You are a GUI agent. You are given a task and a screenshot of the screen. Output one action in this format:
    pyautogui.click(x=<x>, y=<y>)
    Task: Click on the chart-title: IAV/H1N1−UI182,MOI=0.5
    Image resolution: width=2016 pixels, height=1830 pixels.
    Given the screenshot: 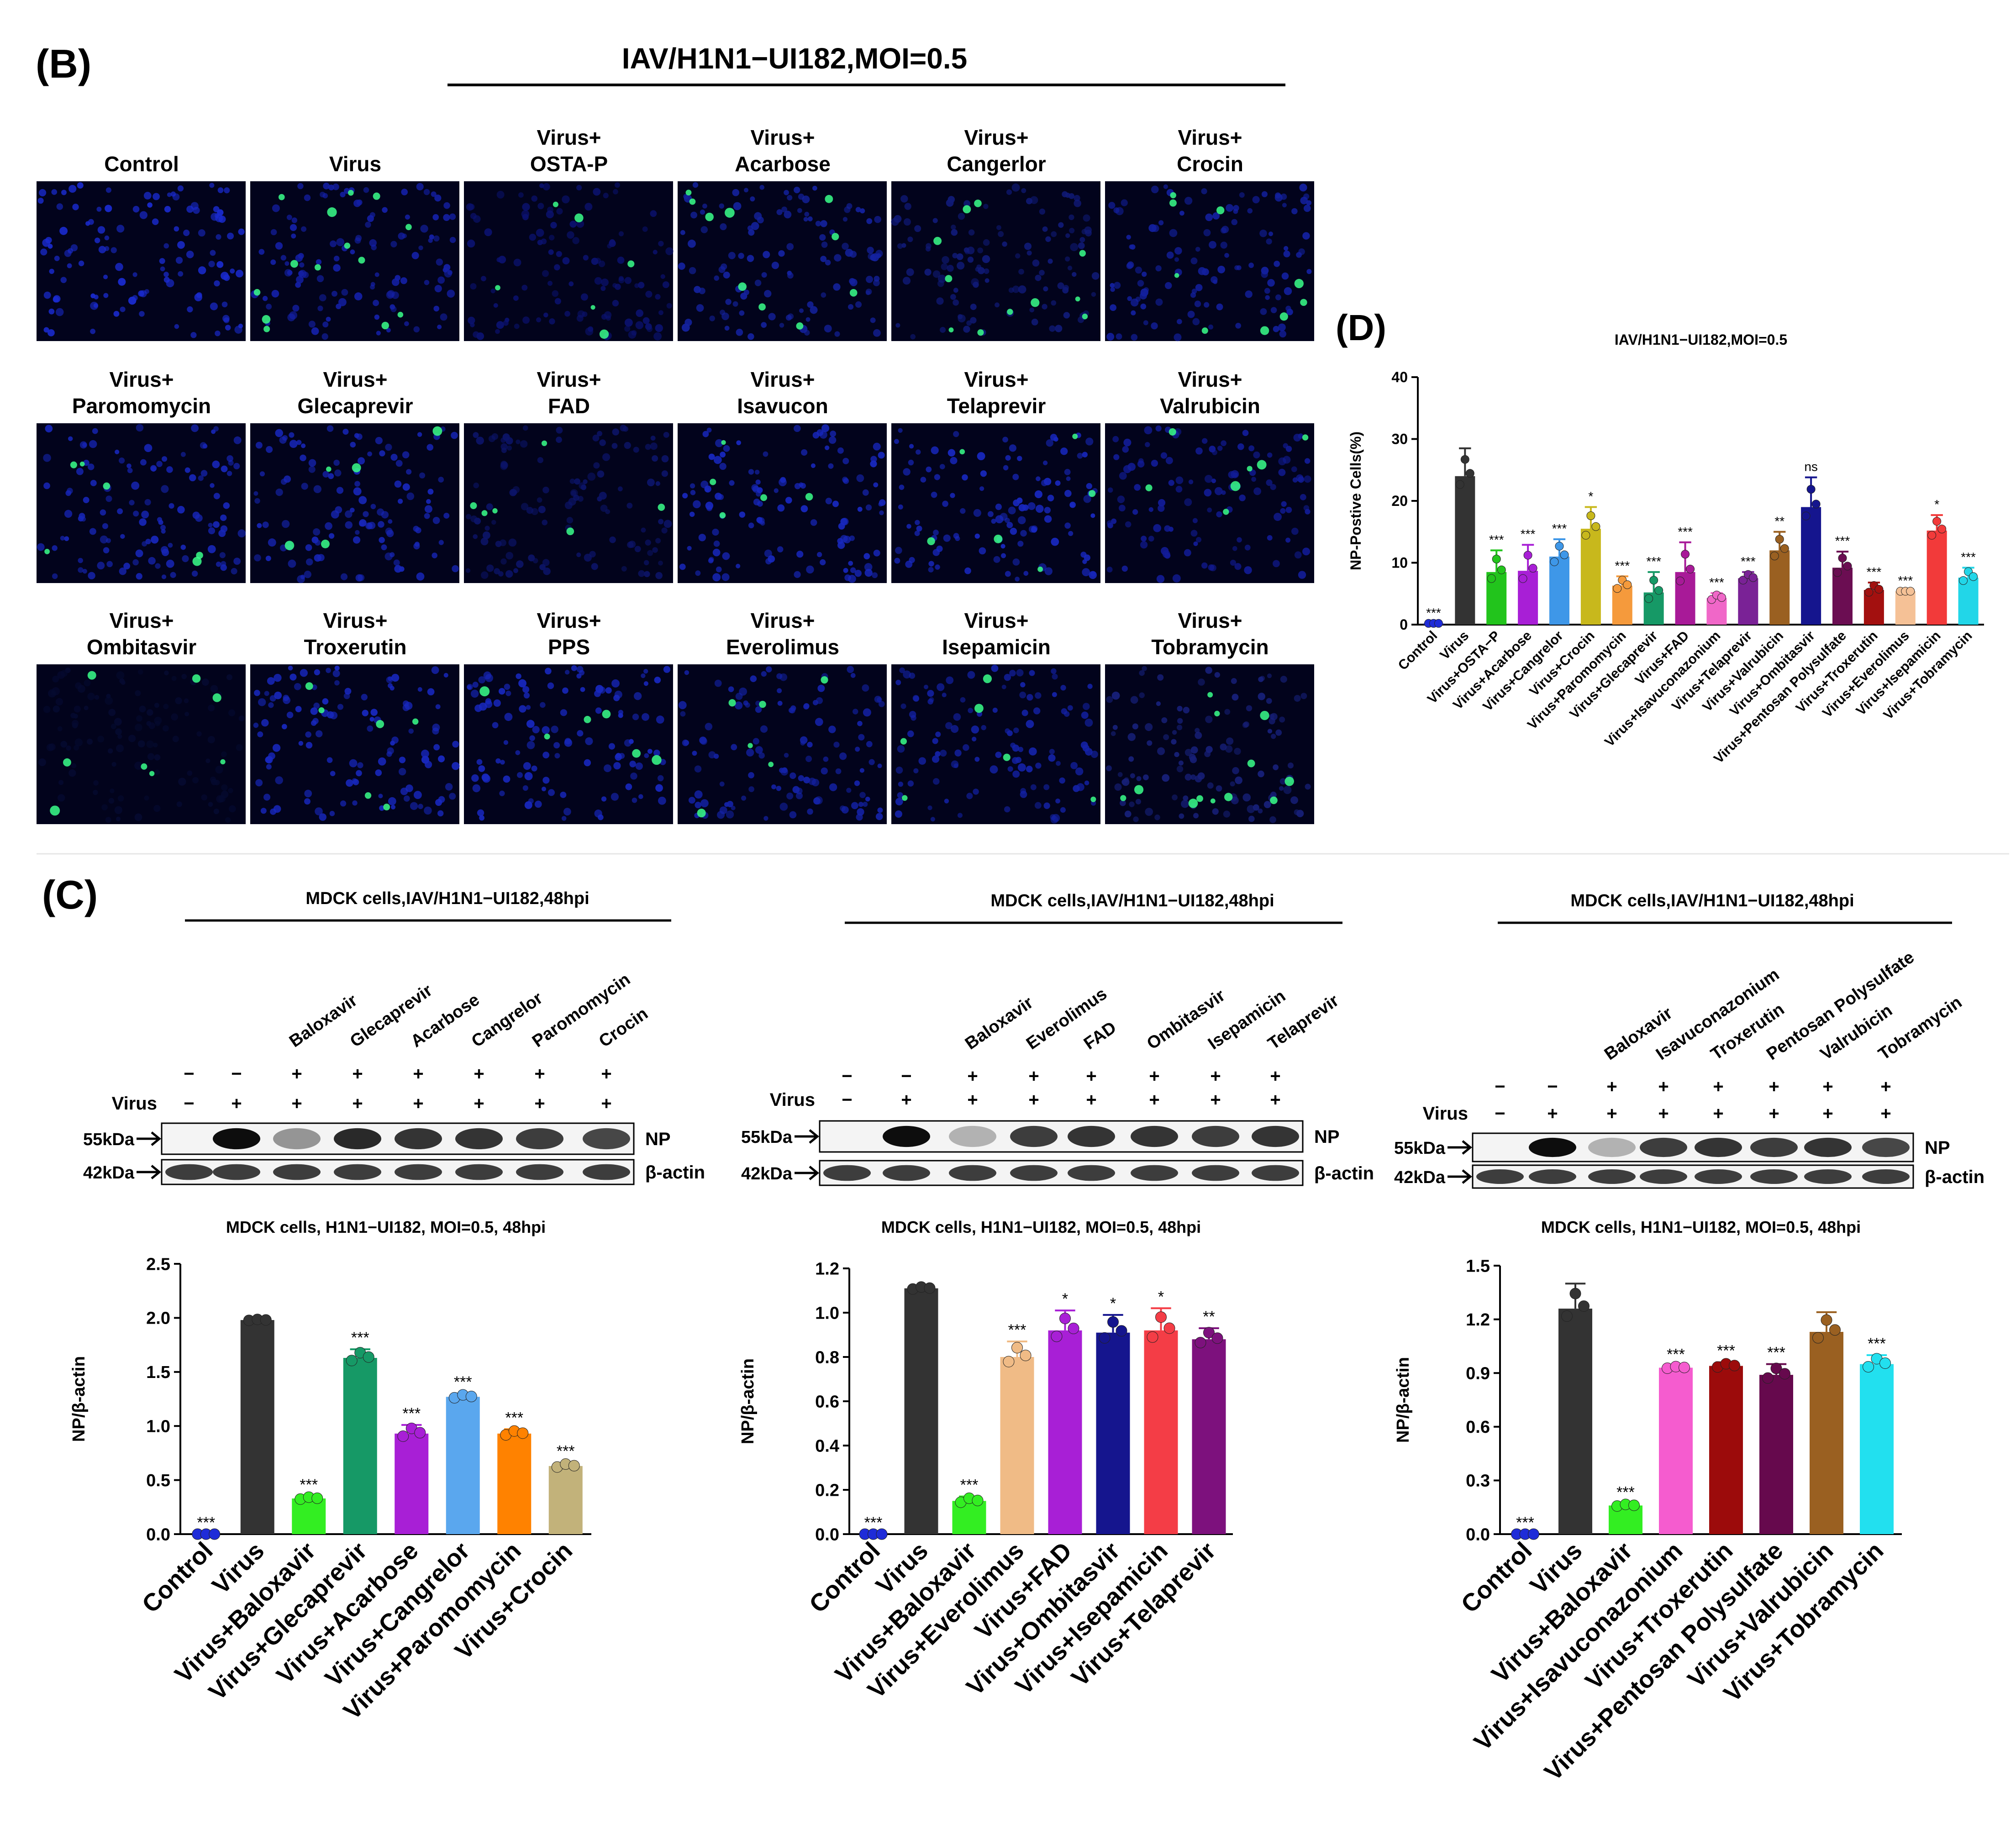 What is the action you would take?
    pyautogui.click(x=1701, y=339)
    